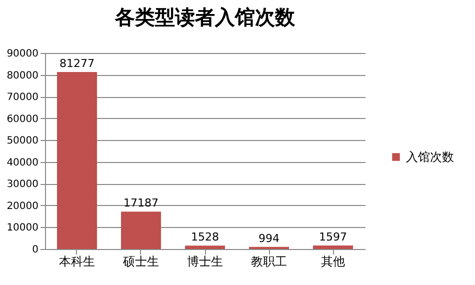 This screenshot has height=285, width=475. Describe the element at coordinates (22, 206) in the screenshot. I see `y-tick-label: 20000` at that location.